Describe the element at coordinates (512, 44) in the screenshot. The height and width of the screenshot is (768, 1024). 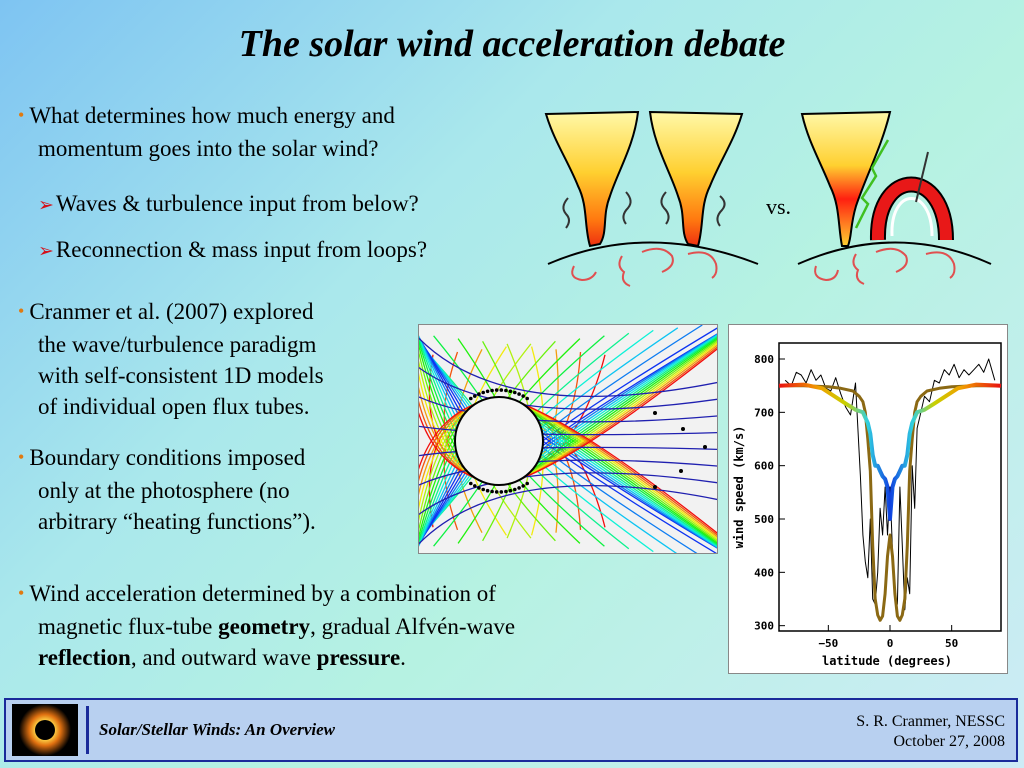
I see `slide-title: The solar wind acceleration debate` at that location.